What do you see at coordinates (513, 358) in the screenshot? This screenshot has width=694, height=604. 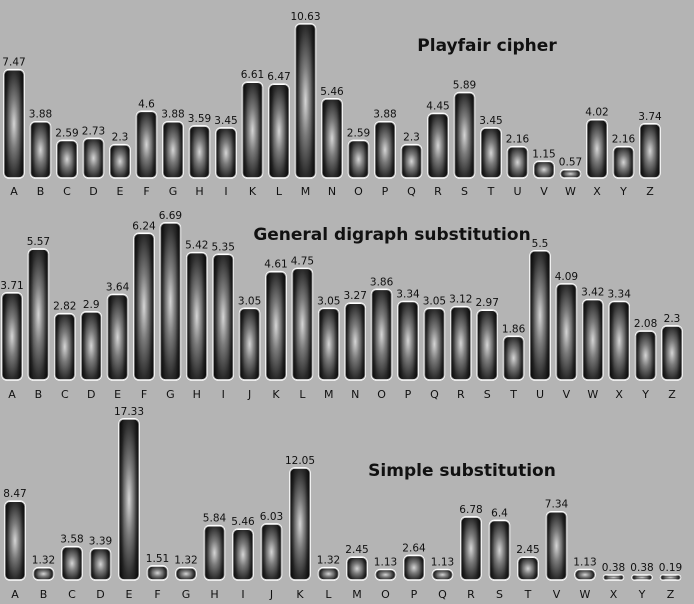 I see `digraph-bar-t` at bounding box center [513, 358].